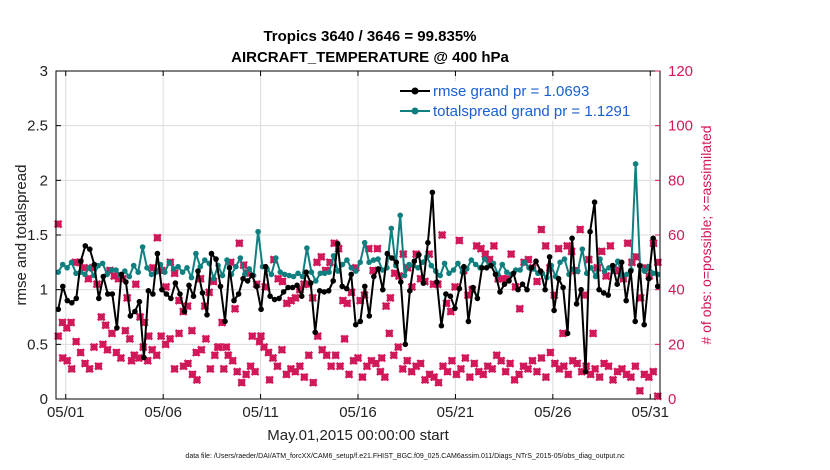  What do you see at coordinates (44, 399) in the screenshot?
I see `y-tick-label: 0` at bounding box center [44, 399].